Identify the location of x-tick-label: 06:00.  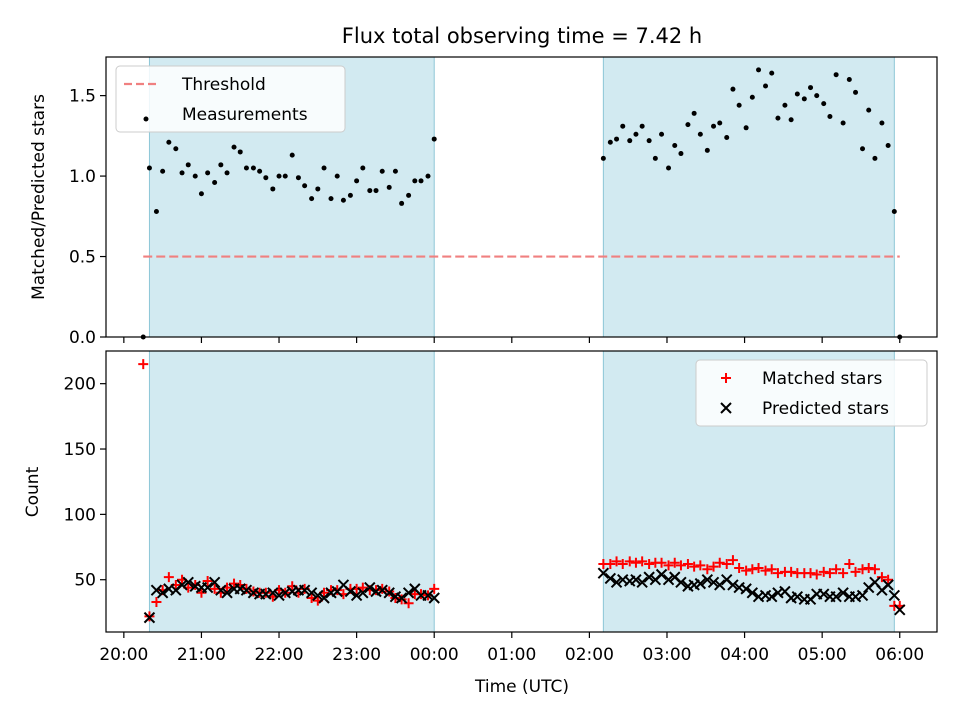
(899, 655).